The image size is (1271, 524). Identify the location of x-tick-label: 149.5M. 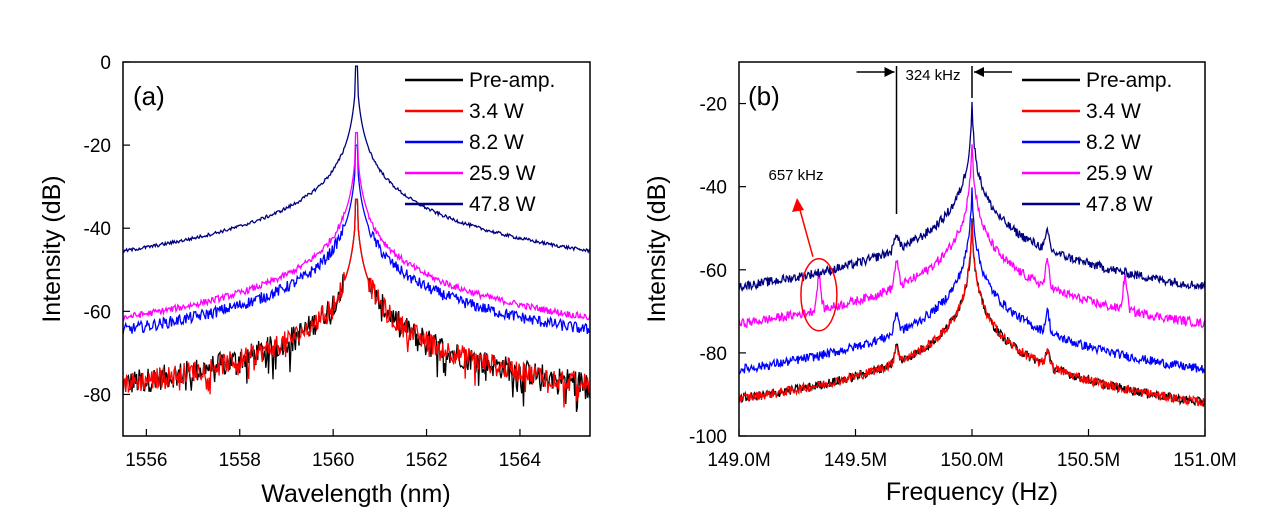
(855, 460).